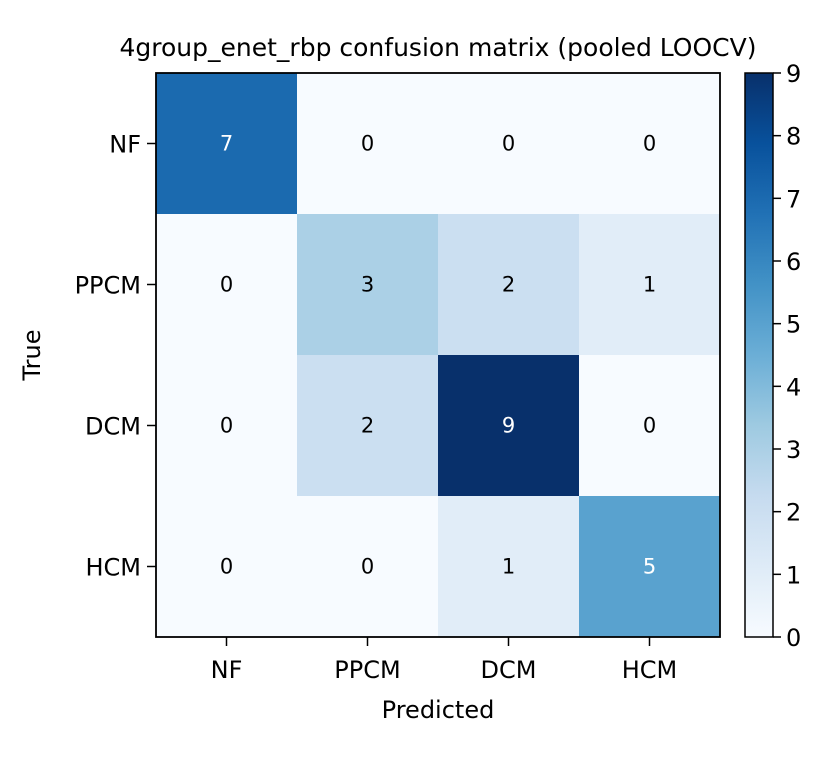 The width and height of the screenshot is (840, 760). Describe the element at coordinates (759, 355) in the screenshot. I see `colorbar` at that location.